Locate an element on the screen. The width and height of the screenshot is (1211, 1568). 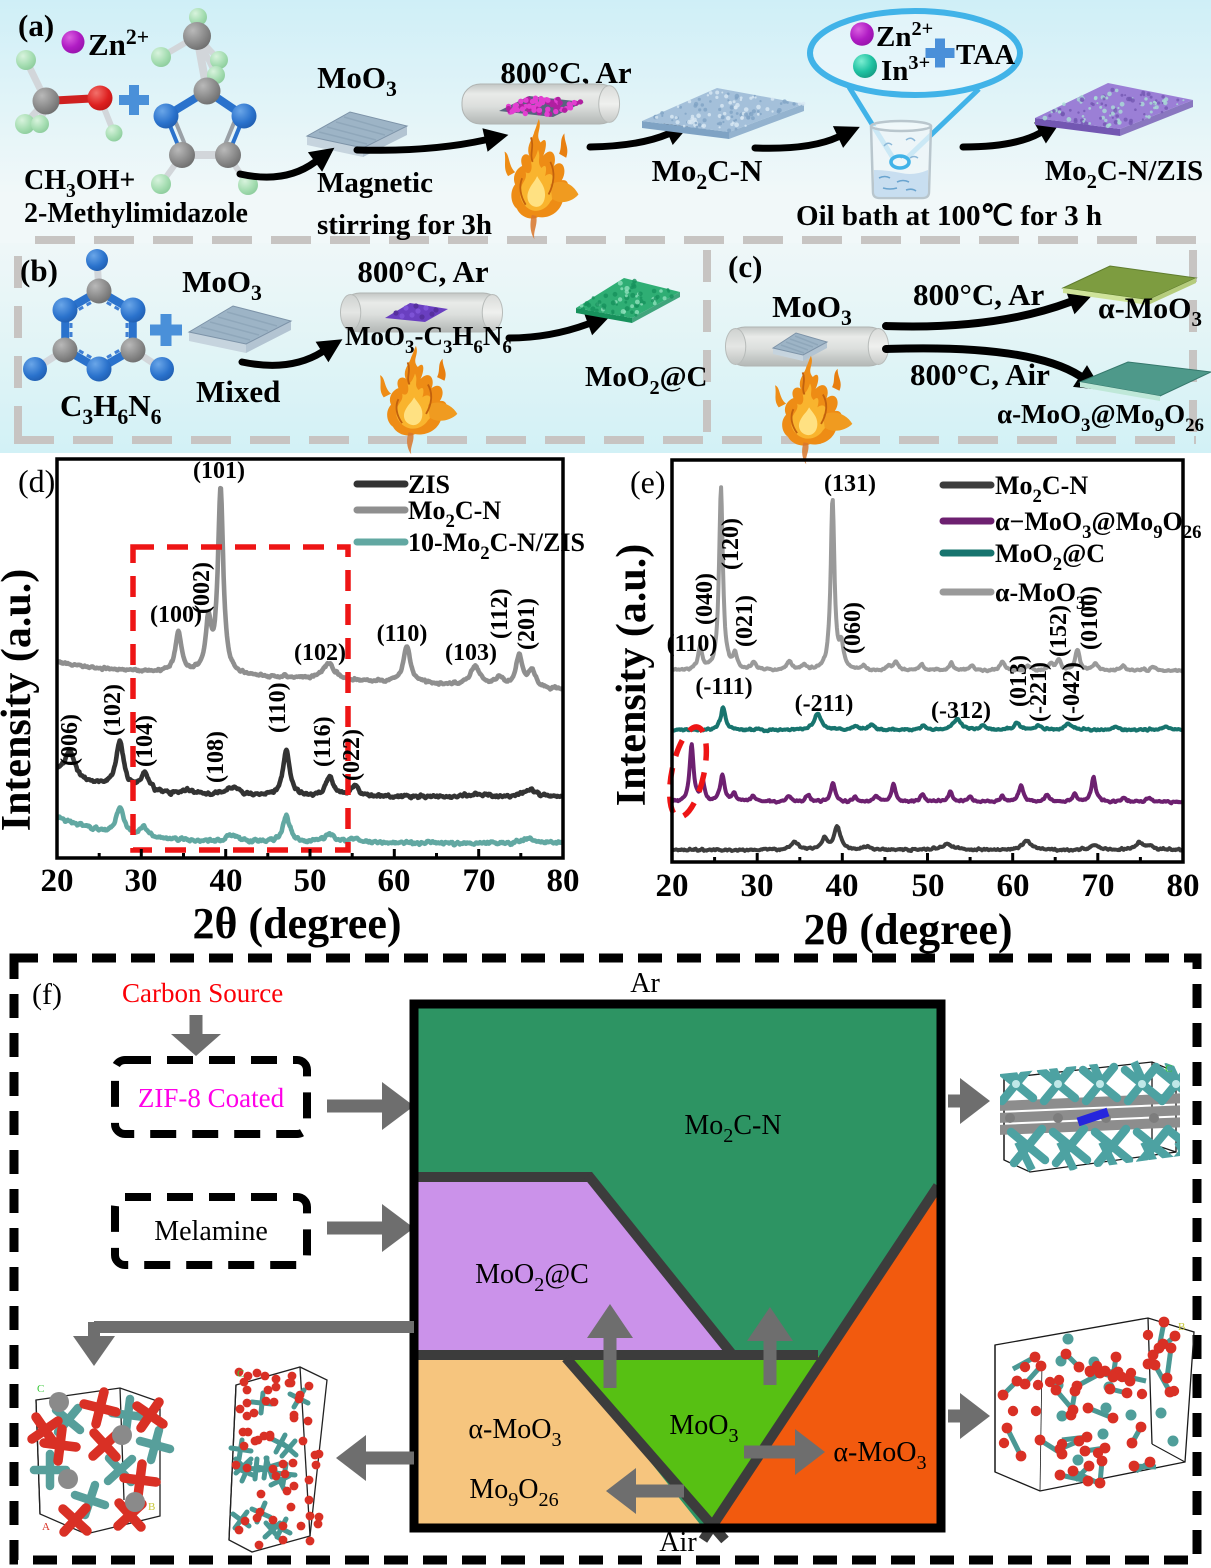
svg-text: (101) is located at coordinates (219, 471).